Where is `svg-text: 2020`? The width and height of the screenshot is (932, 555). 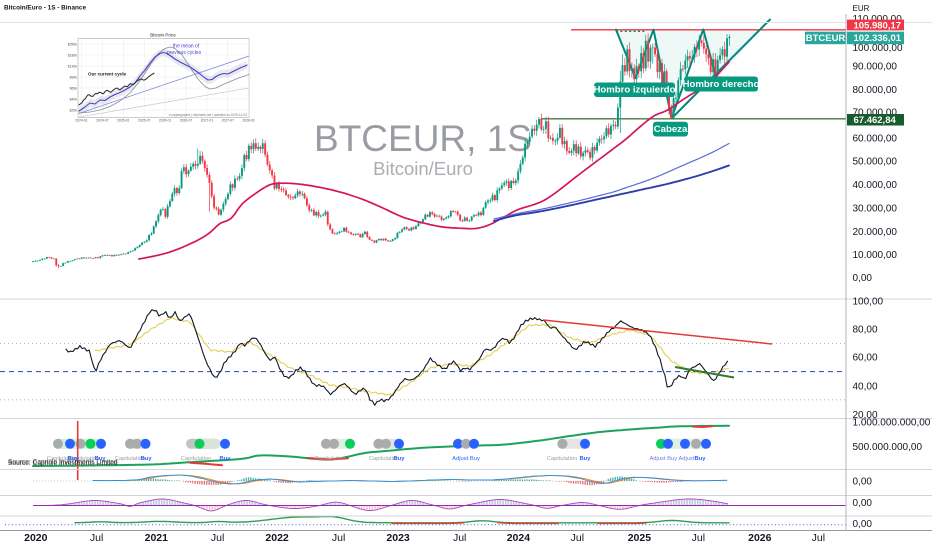 svg-text: 2020 is located at coordinates (36, 538).